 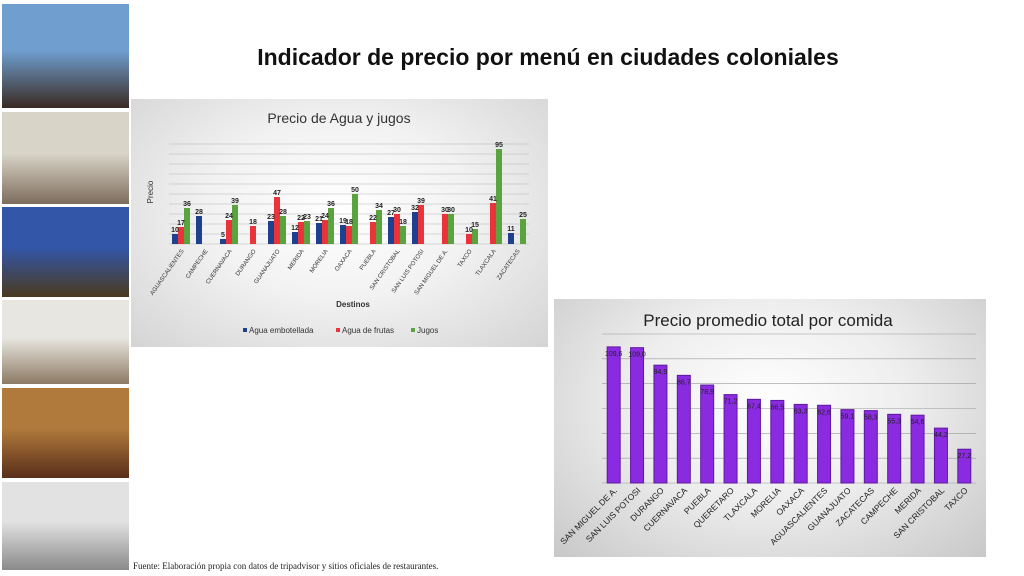 What do you see at coordinates (754, 406) in the screenshot?
I see `data-label: 67,4` at bounding box center [754, 406].